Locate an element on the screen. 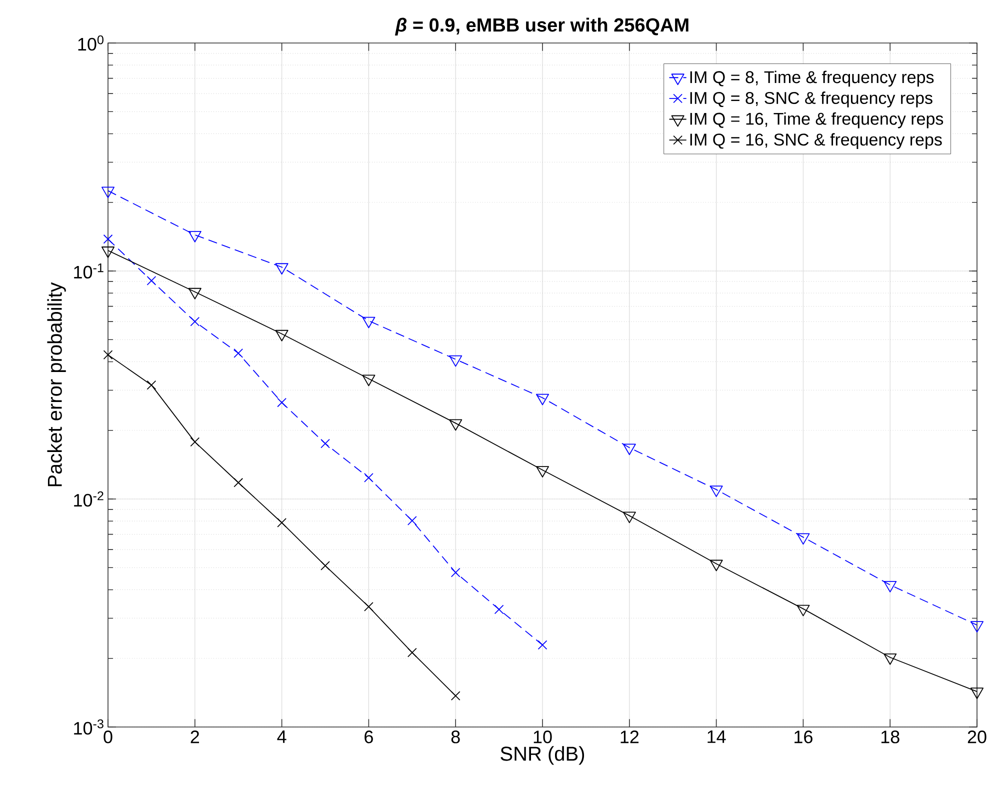 The height and width of the screenshot is (809, 991). y-tick-label: 10$^{-1}$ is located at coordinates (89, 271).